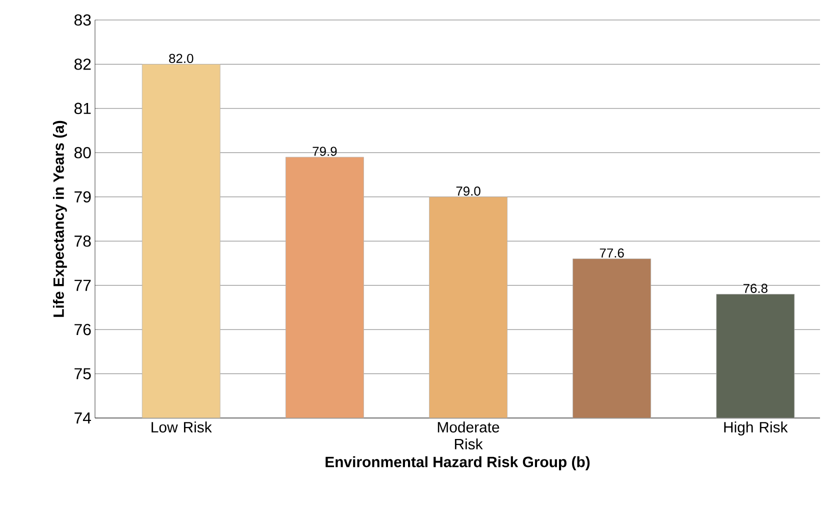 The image size is (830, 518). What do you see at coordinates (469, 436) in the screenshot?
I see `x-tick-label: Moderate Risk` at bounding box center [469, 436].